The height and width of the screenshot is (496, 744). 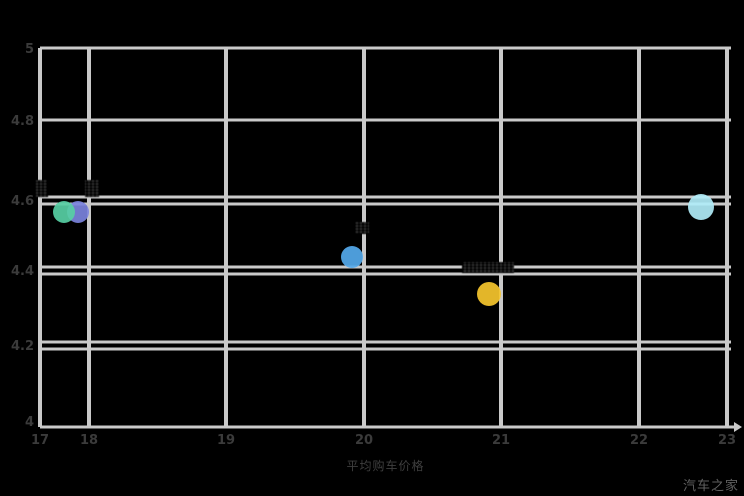 I want to click on x-tick-label: 22, so click(x=639, y=440).